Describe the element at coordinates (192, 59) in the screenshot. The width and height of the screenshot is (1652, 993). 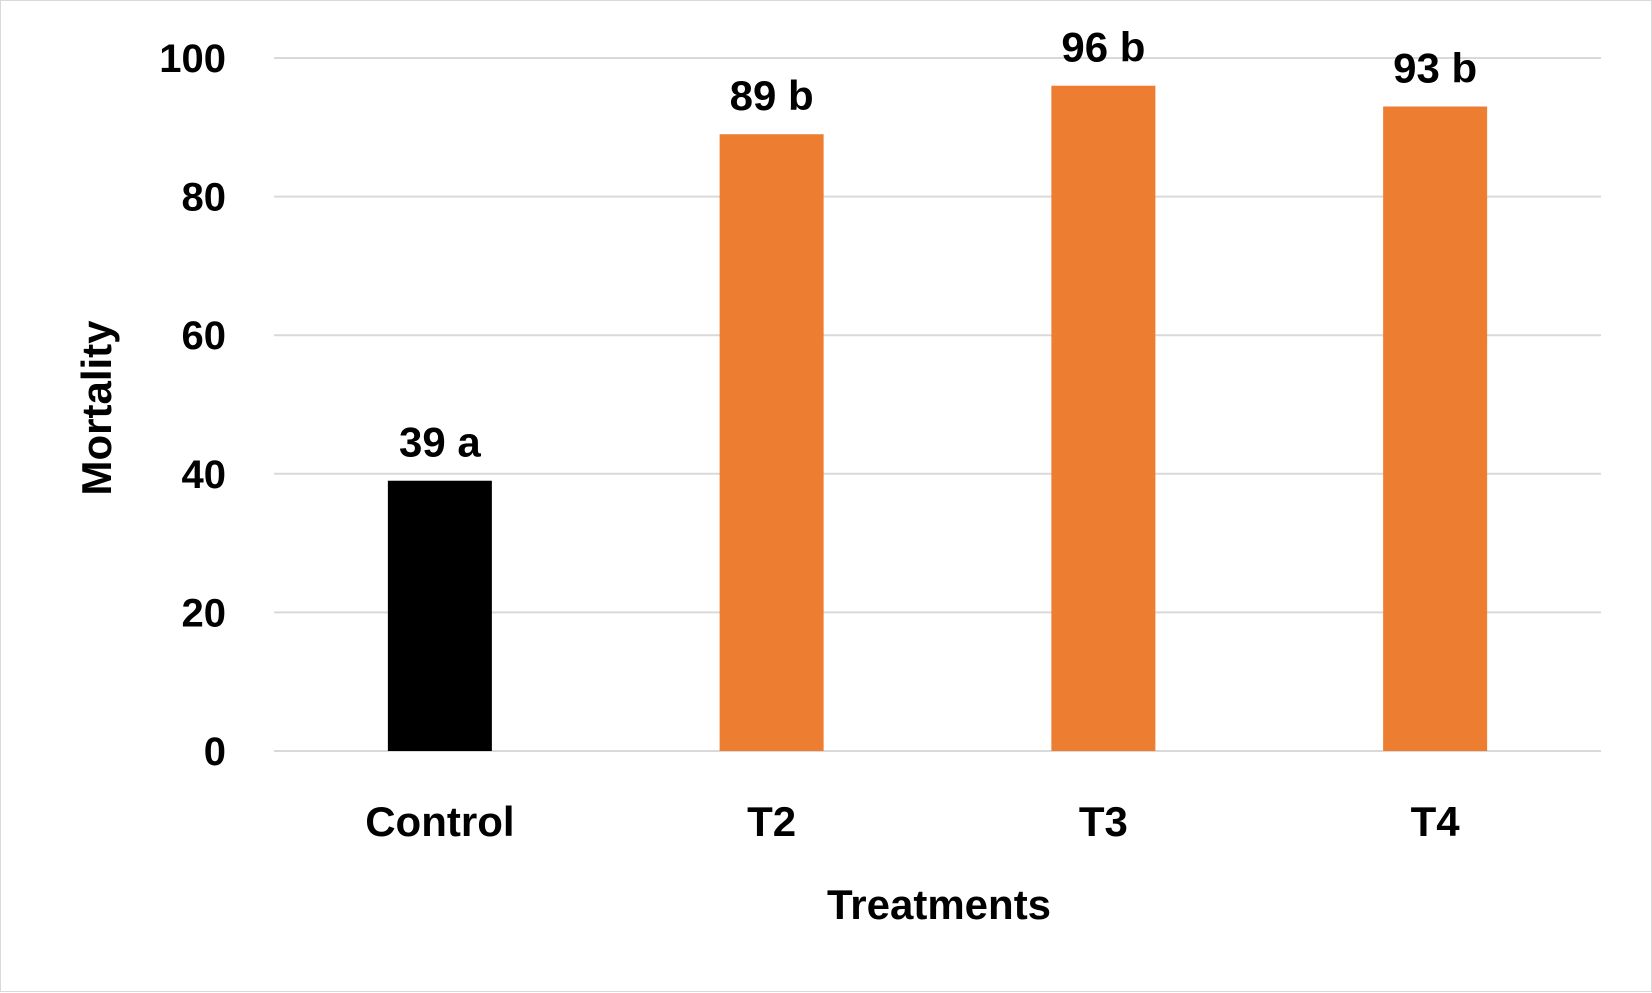
I see `y-tick-label: 100` at that location.